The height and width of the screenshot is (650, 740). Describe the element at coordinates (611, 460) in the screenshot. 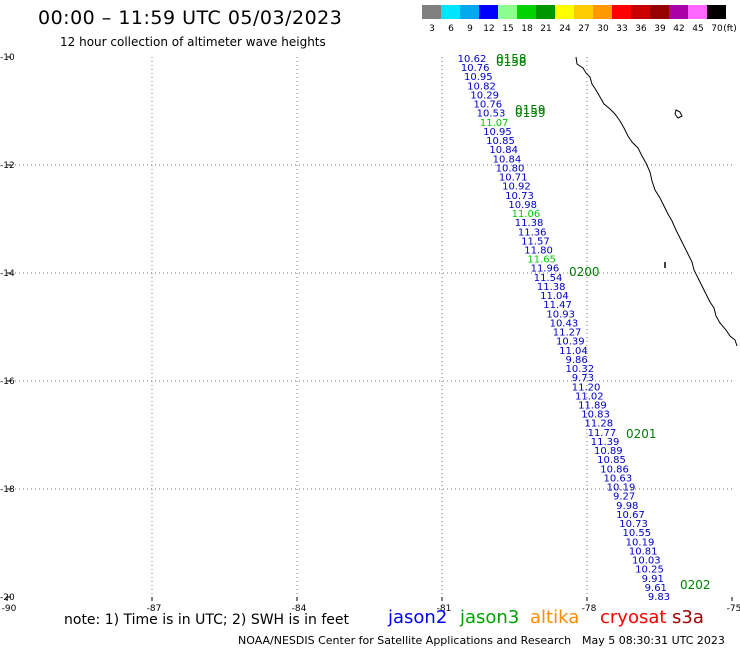

I see `track-value-label: 10.85` at that location.